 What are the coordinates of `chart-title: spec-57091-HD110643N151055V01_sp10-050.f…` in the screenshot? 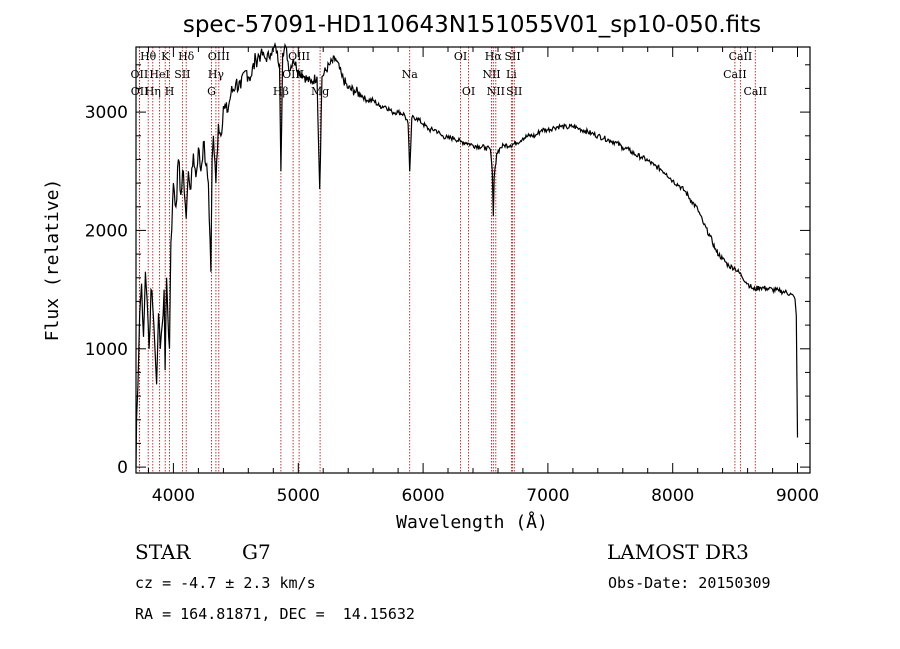 It's located at (472, 25).